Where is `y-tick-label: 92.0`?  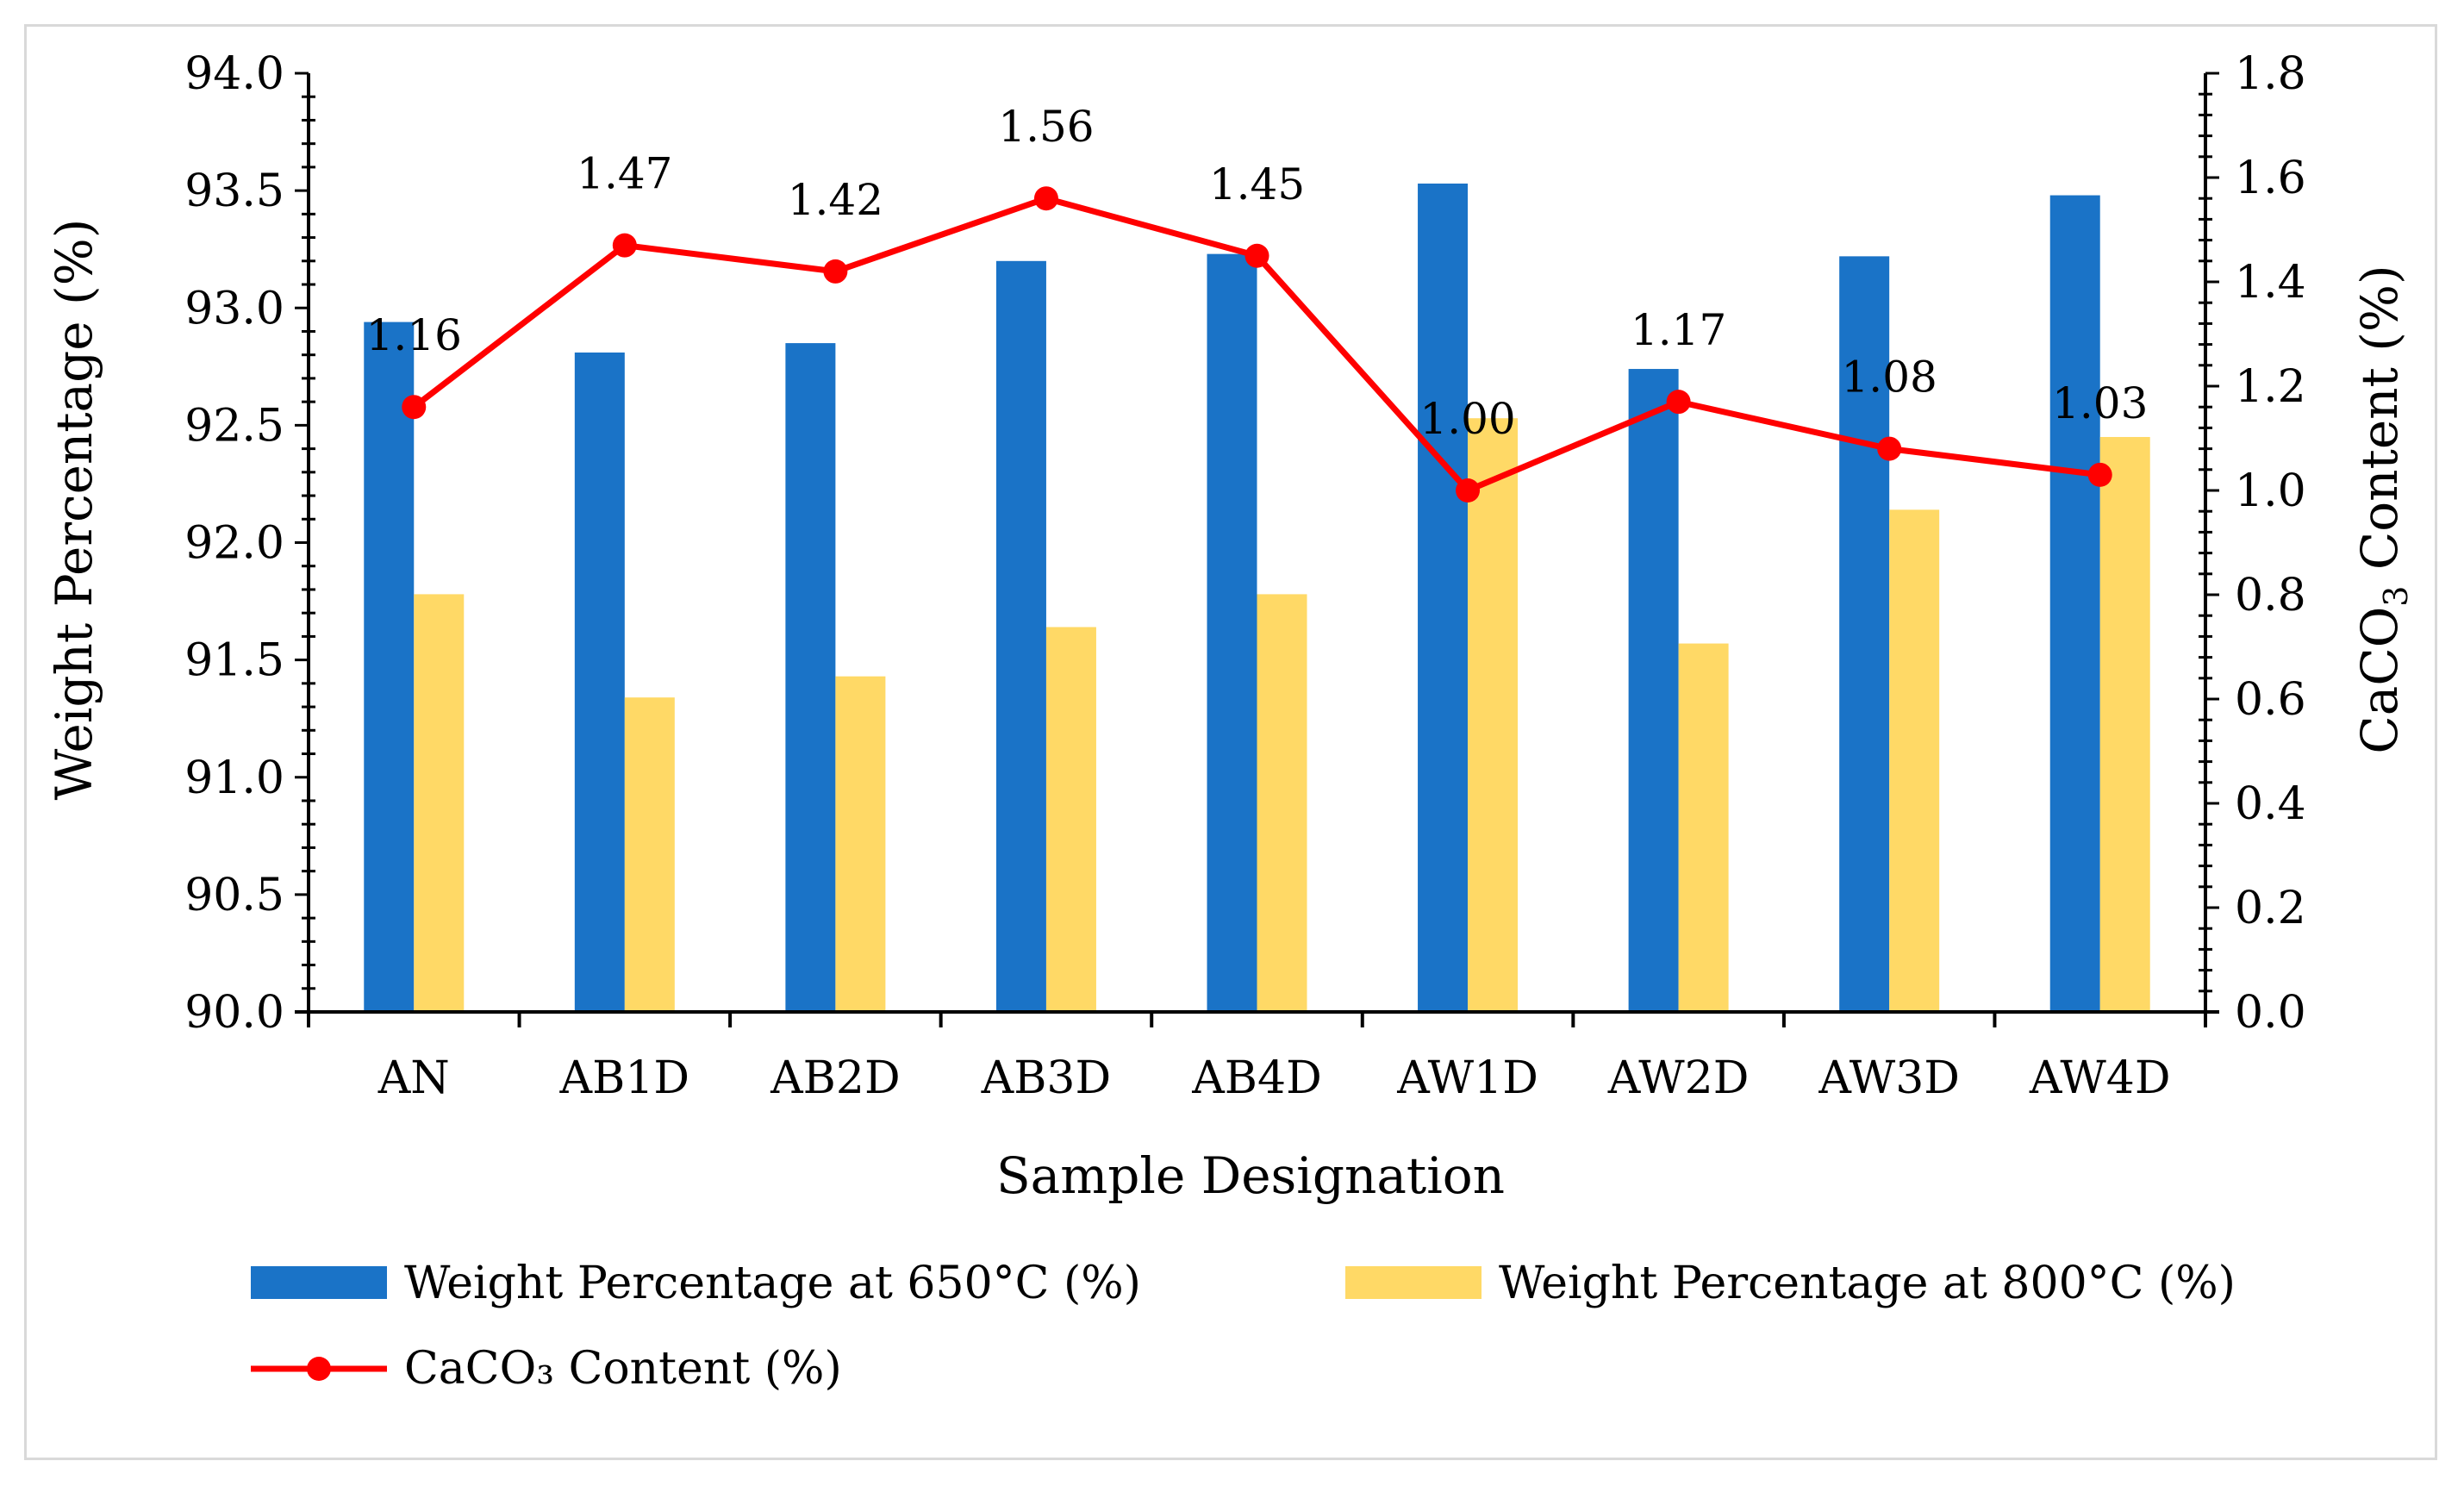 y-tick-label: 92.0 is located at coordinates (234, 544).